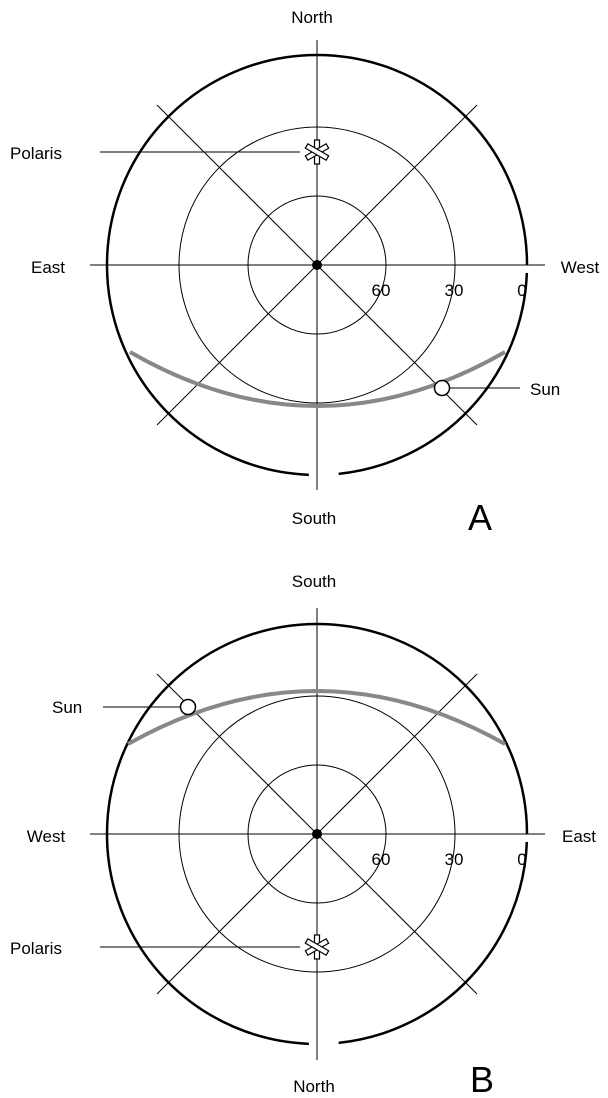 This screenshot has width=608, height=1098. What do you see at coordinates (314, 1086) in the screenshot?
I see `cardinal-bottom-label: North` at bounding box center [314, 1086].